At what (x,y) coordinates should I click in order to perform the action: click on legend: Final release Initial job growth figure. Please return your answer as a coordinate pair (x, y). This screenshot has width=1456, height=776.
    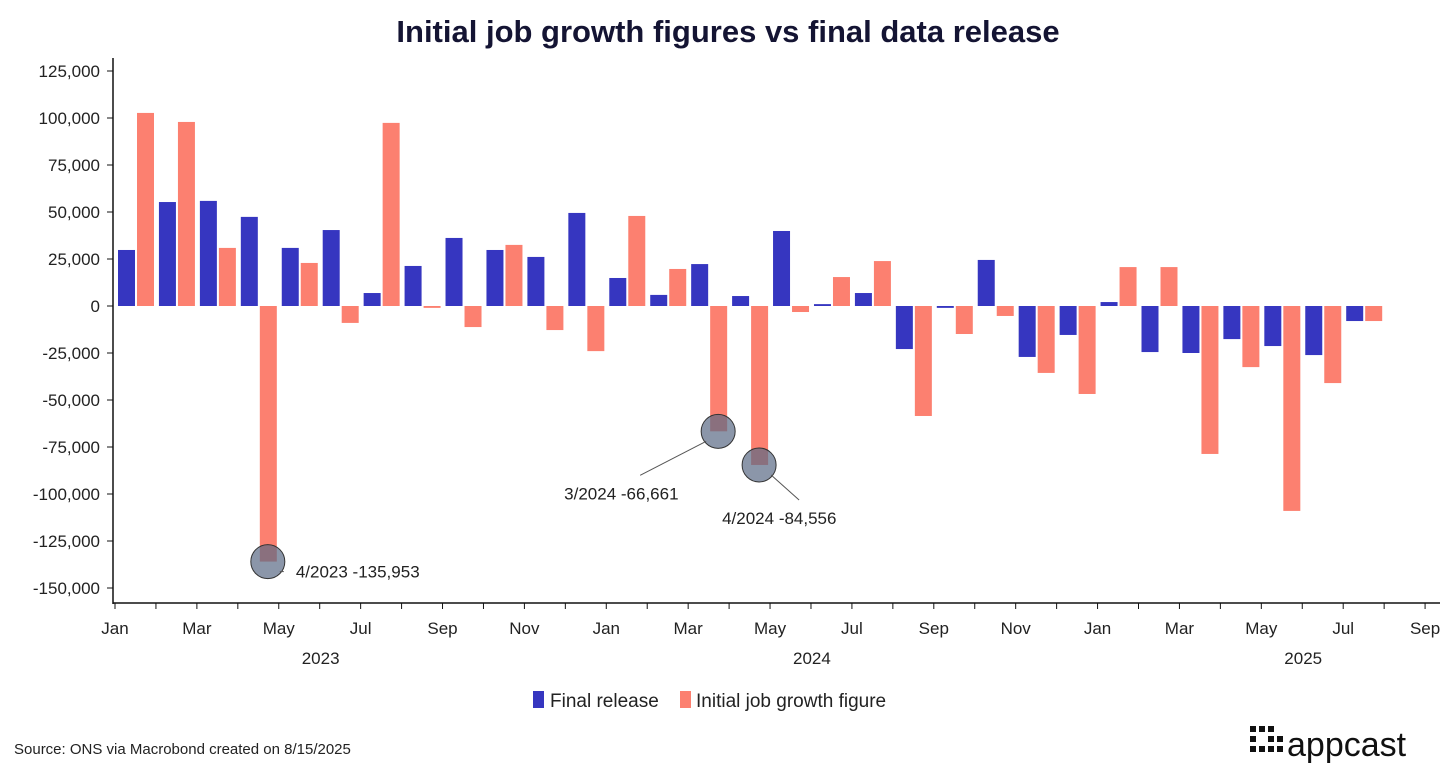
    Looking at the image, I should click on (709, 701).